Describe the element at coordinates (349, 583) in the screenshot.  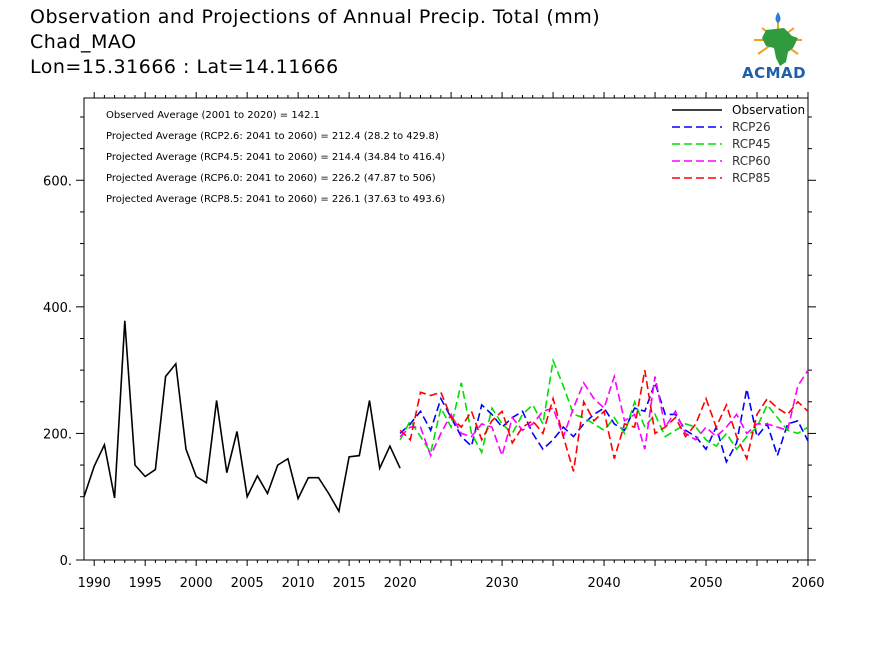
I see `x-tick-label: 2015` at that location.